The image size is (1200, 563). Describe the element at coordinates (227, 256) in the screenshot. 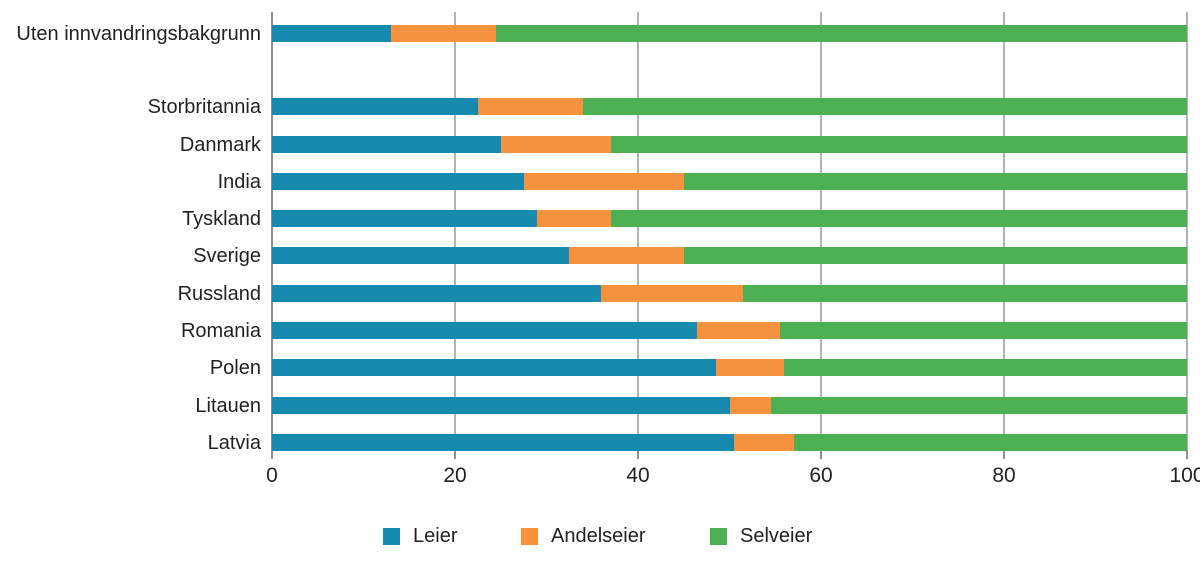

I see `category-label: Sverige` at that location.